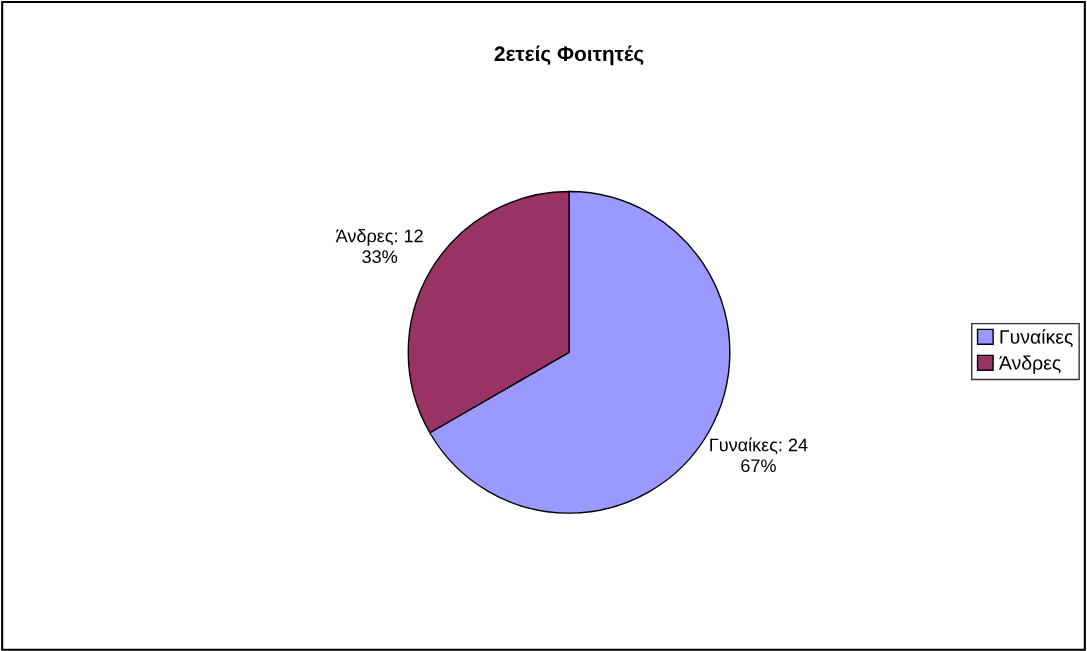 Image resolution: width=1087 pixels, height=651 pixels. Describe the element at coordinates (759, 455) in the screenshot. I see `data-label: Γυναίκες: 24 67%` at that location.